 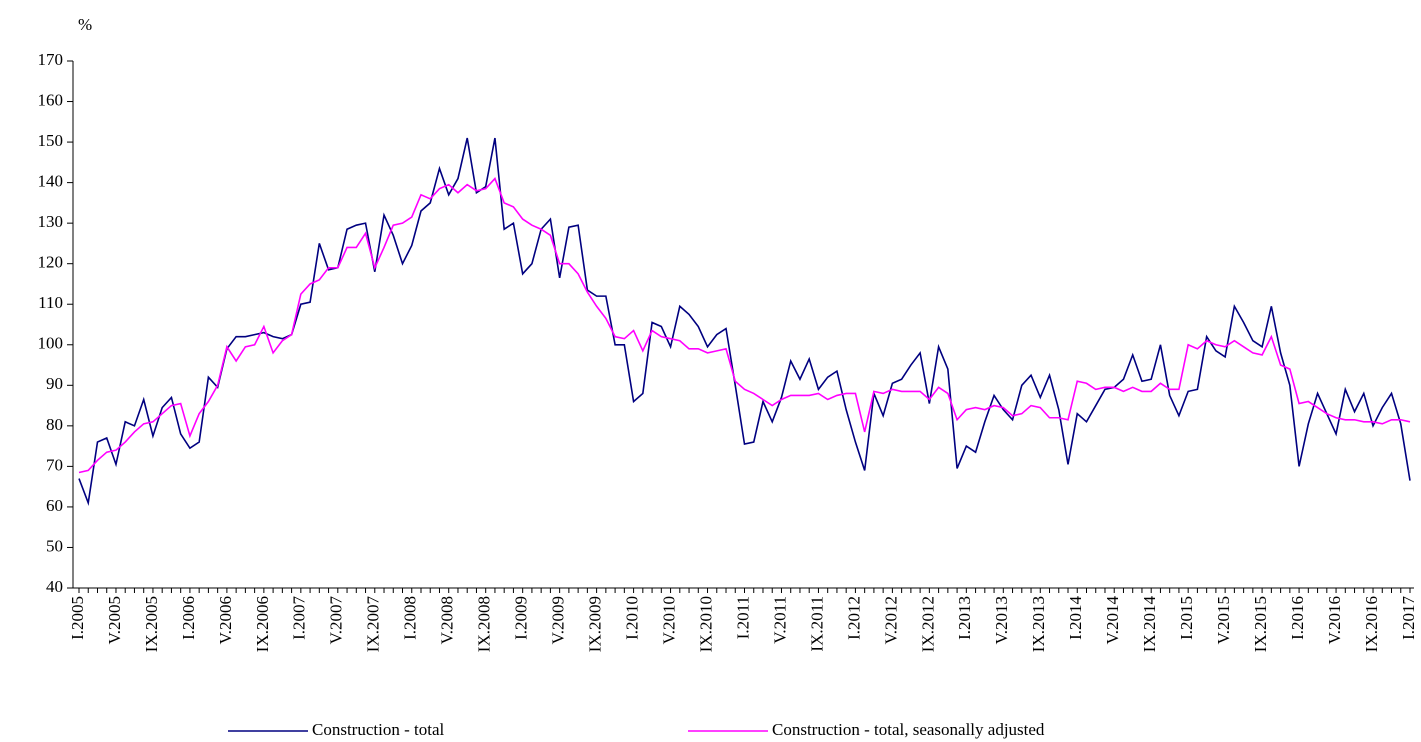 What do you see at coordinates (51, 99) in the screenshot?
I see `y-tick-label: 160` at bounding box center [51, 99].